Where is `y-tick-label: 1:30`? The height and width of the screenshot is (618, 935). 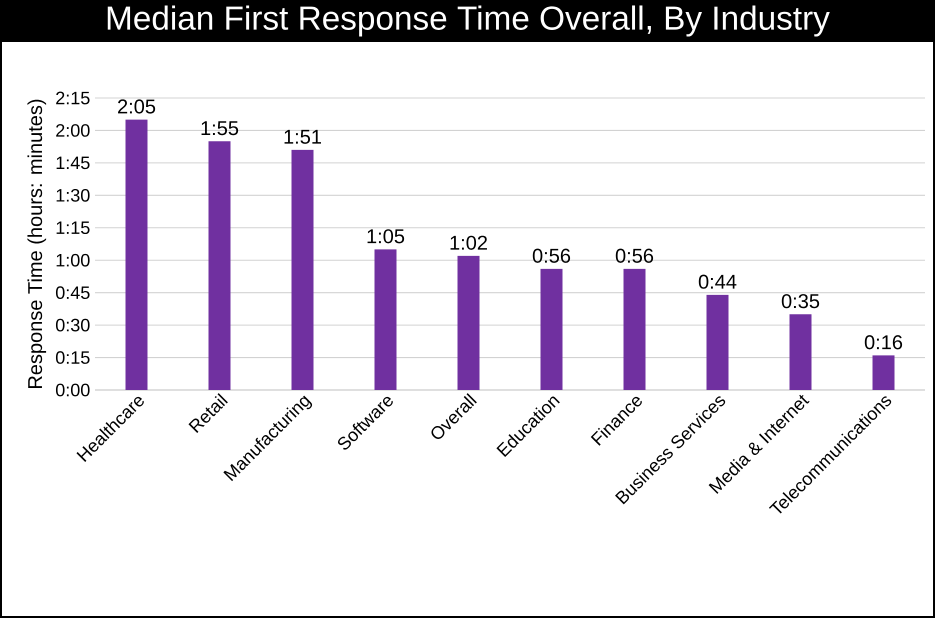
y-tick-label: 1:30 is located at coordinates (73, 195).